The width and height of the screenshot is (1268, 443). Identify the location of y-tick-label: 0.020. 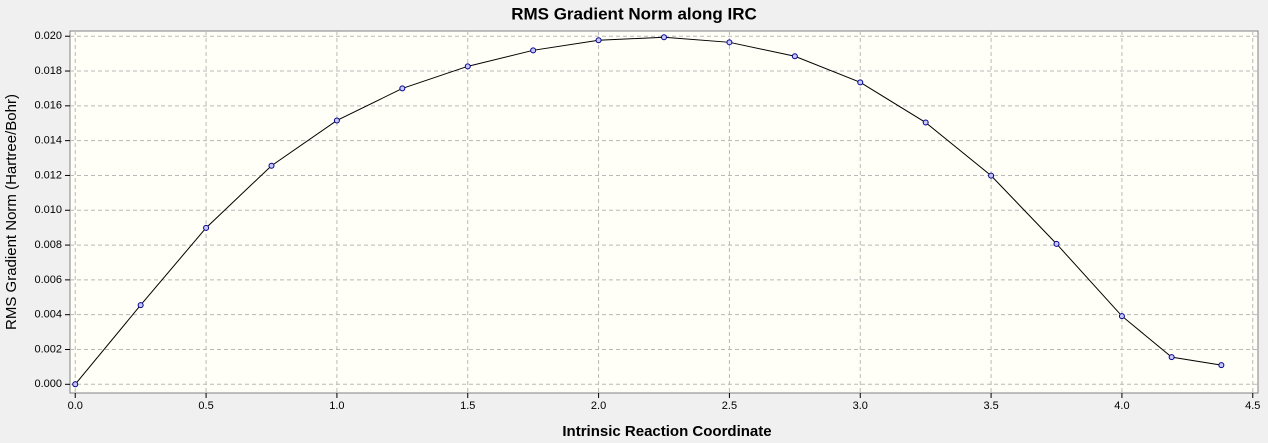
(48, 36).